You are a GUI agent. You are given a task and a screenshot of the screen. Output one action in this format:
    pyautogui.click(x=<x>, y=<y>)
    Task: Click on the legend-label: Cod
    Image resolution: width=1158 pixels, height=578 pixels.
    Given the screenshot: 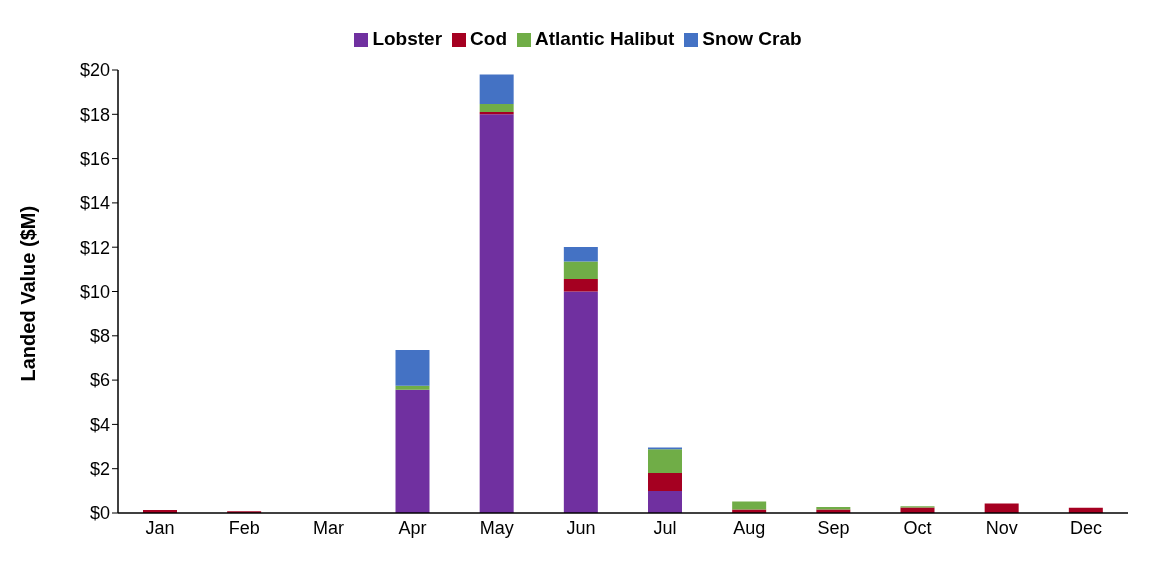 What is the action you would take?
    pyautogui.click(x=489, y=38)
    